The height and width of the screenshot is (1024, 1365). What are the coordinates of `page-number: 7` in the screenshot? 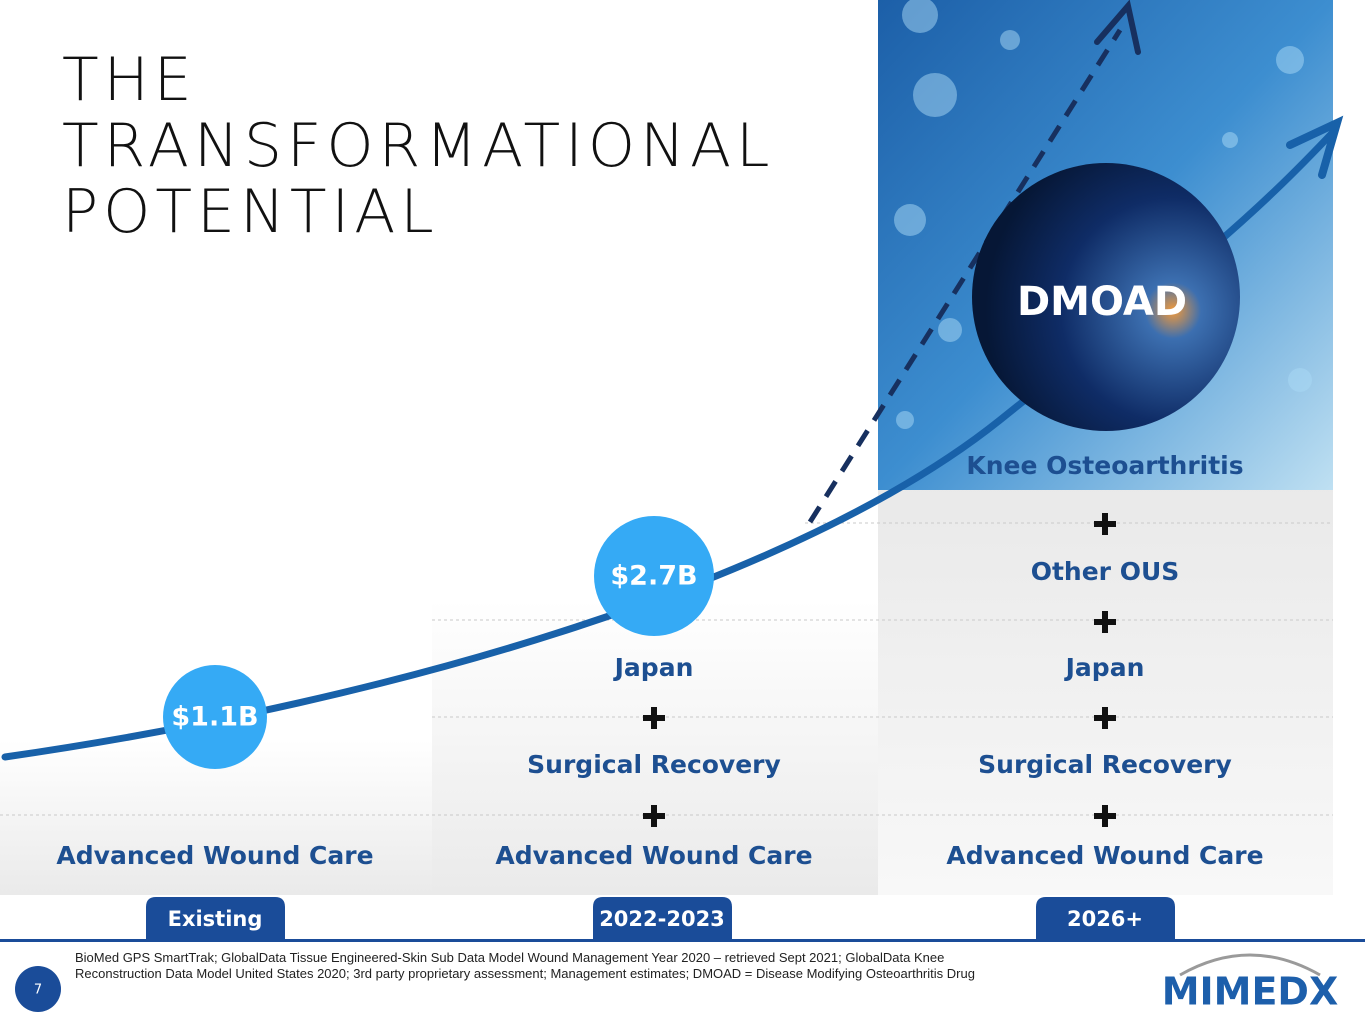 It's located at (38, 990).